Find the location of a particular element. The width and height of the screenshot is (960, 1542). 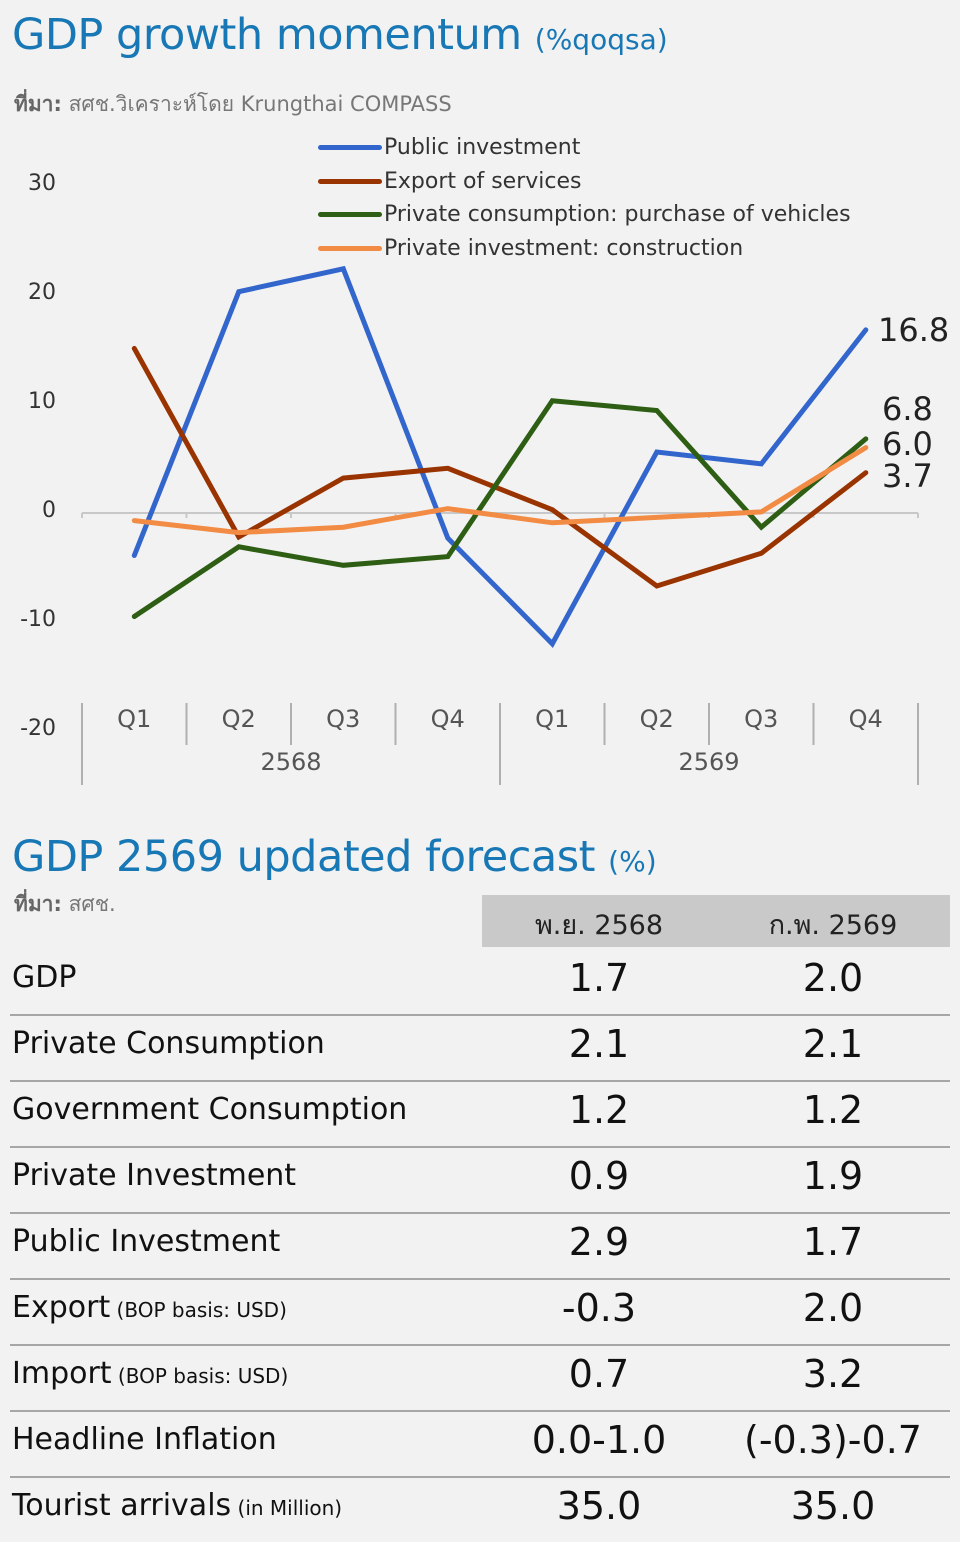

legend-item: Public investment is located at coordinates (584, 148).